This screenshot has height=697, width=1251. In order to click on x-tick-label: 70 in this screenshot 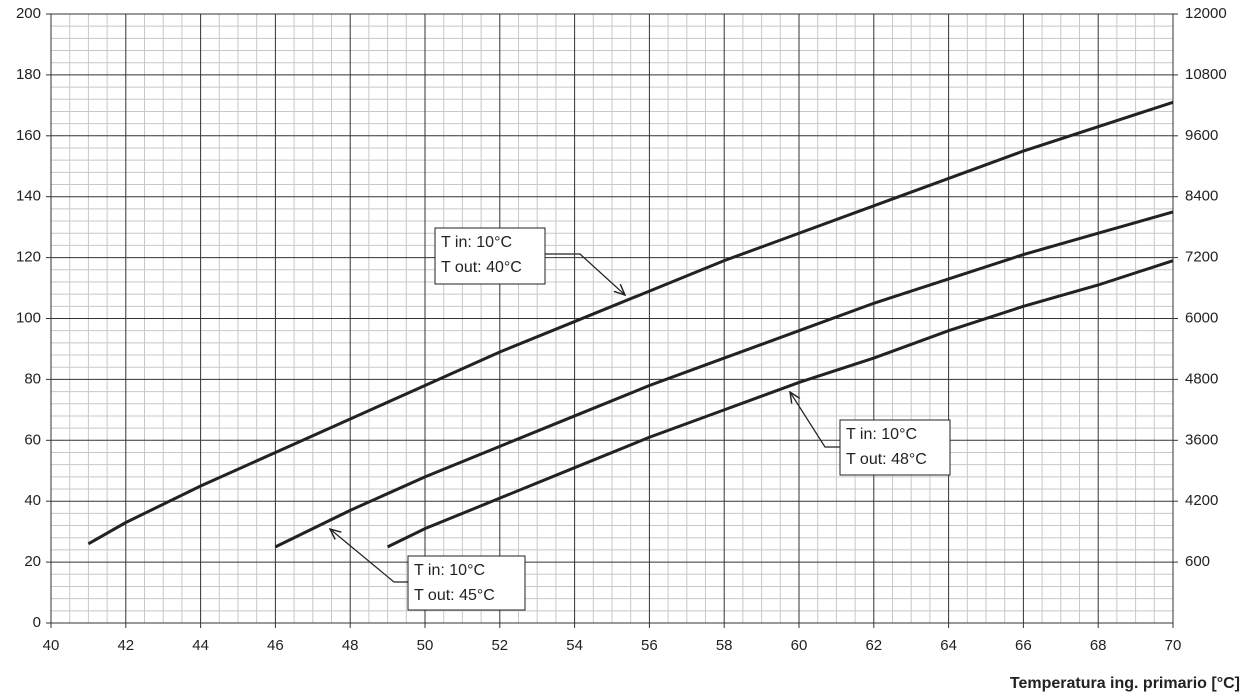, I will do `click(1173, 645)`.